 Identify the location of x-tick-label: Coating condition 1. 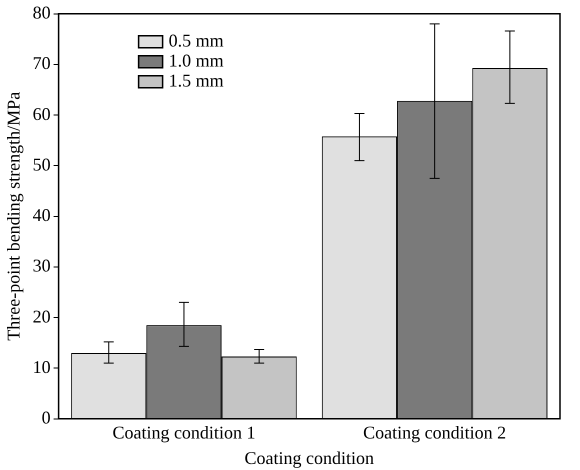
(184, 432).